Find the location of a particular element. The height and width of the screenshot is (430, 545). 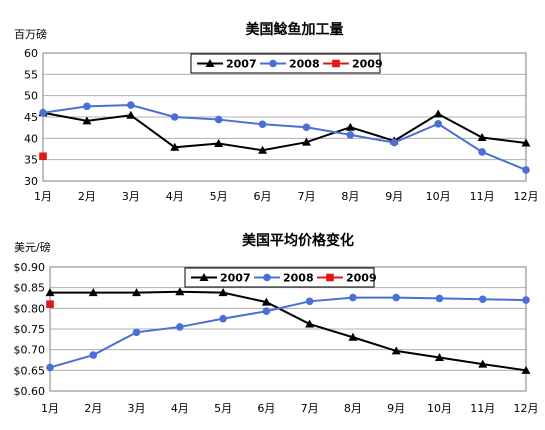

y-tick-label: 50 is located at coordinates (31, 96).